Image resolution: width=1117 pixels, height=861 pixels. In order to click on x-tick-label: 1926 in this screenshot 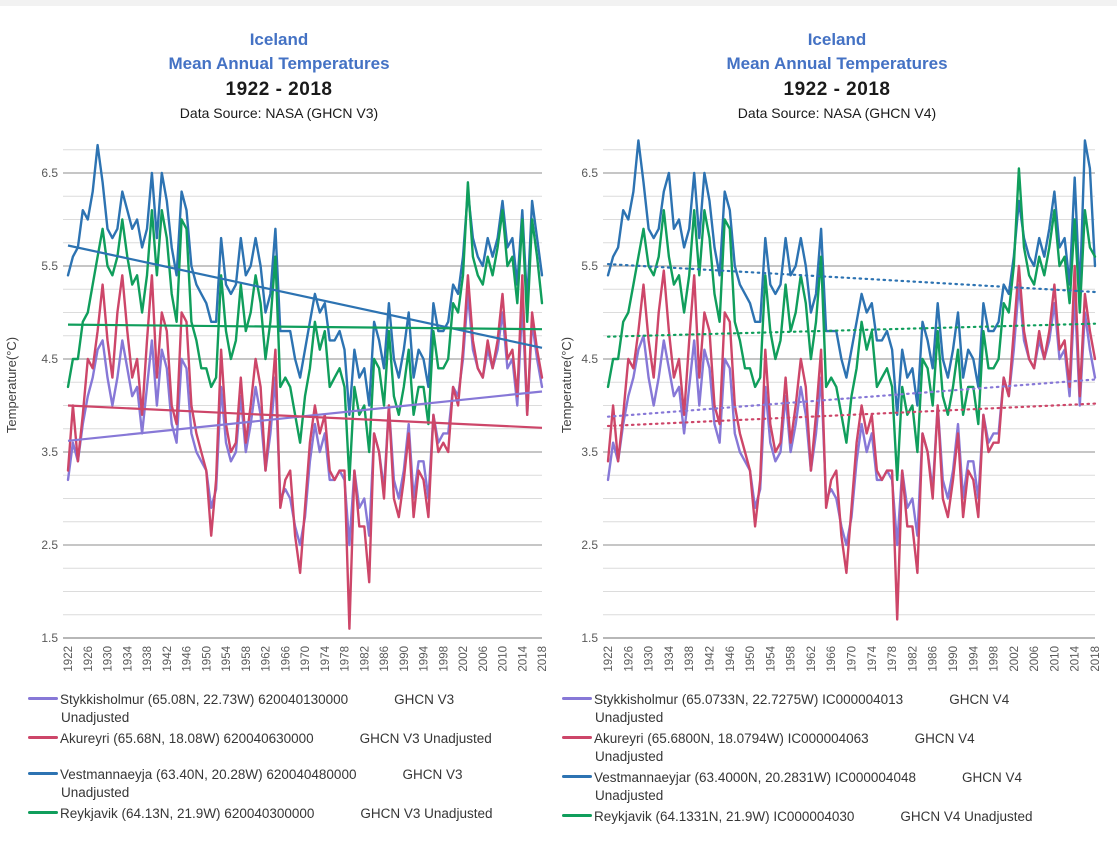, I will do `click(629, 659)`.